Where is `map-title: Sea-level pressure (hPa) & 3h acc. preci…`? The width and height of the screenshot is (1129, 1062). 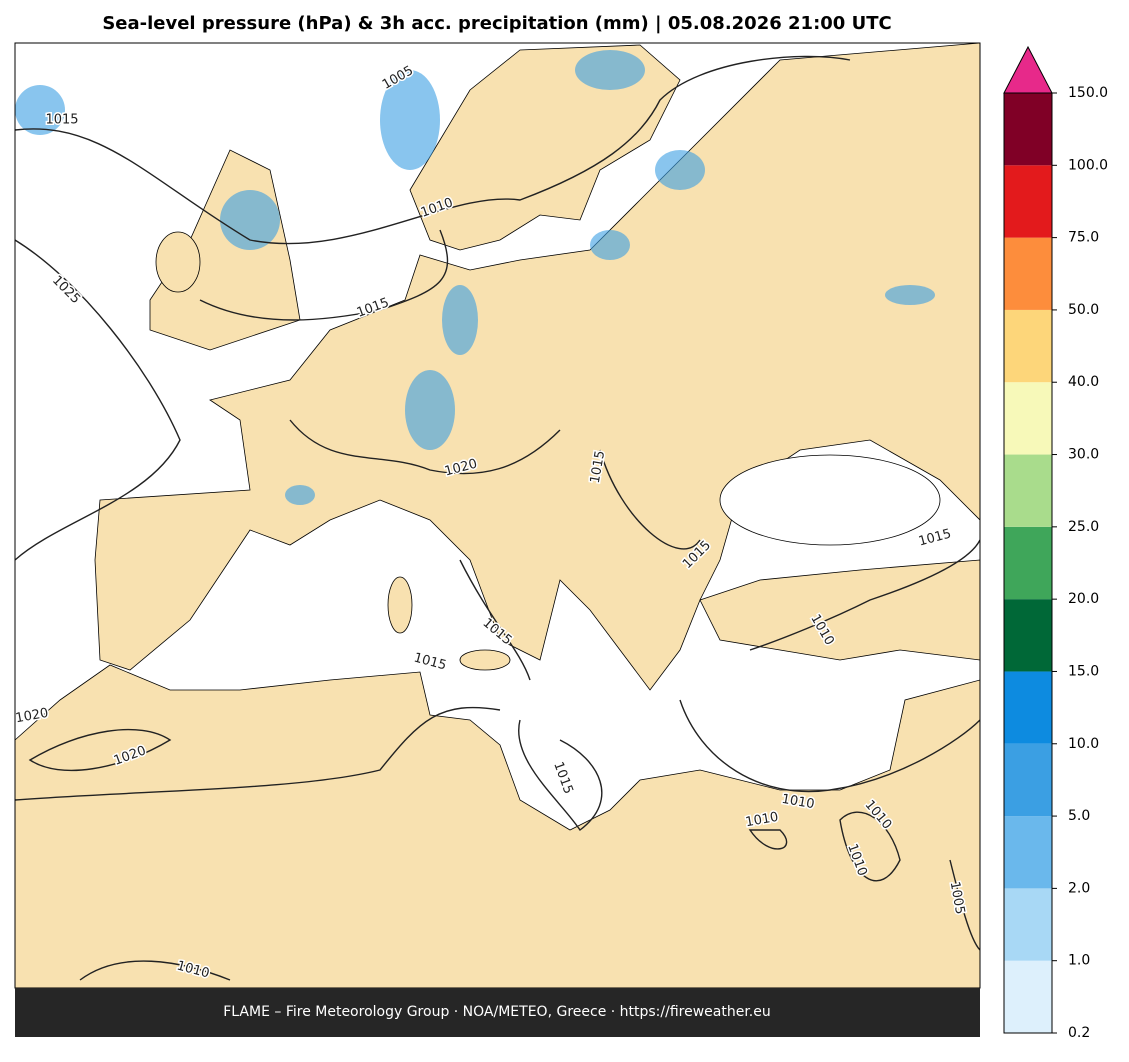 map-title: Sea-level pressure (hPa) & 3h acc. preci… is located at coordinates (496, 23).